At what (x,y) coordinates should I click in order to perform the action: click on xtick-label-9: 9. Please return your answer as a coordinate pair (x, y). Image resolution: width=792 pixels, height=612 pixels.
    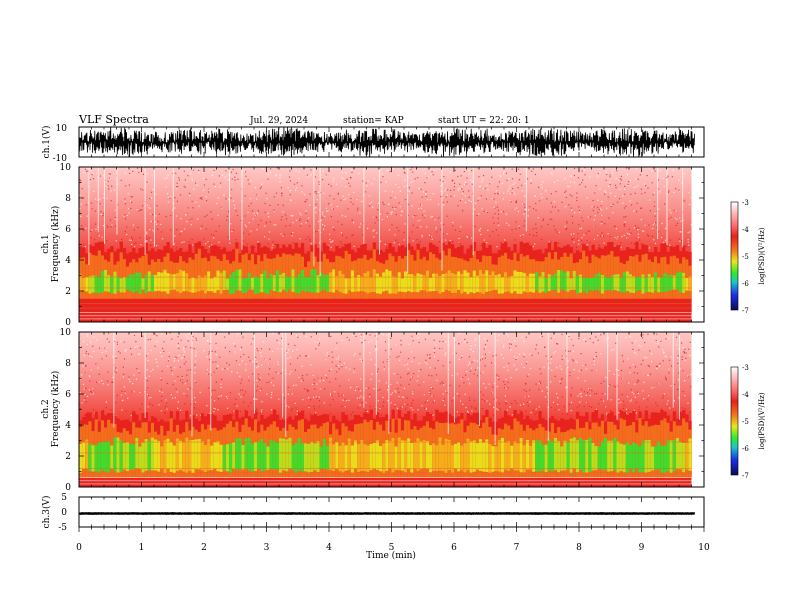
    Looking at the image, I should click on (642, 548).